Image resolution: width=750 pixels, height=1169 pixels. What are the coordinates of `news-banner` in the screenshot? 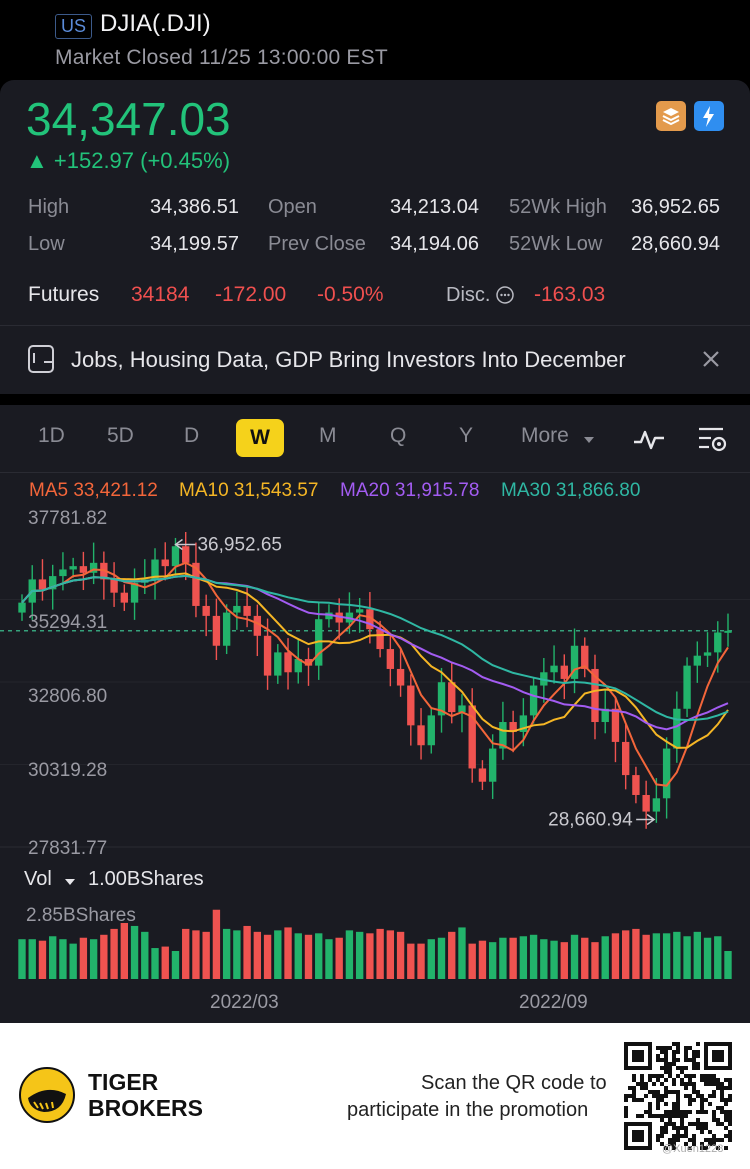 It's located at (375, 359).